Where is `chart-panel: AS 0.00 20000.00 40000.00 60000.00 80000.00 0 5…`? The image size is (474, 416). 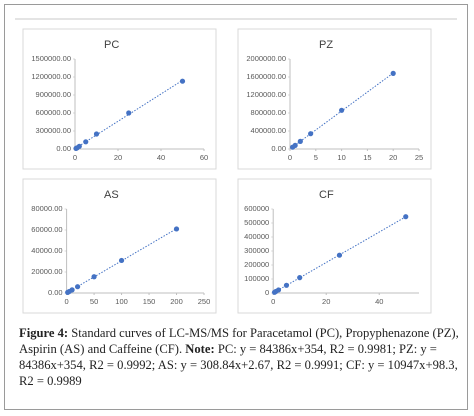
chart-panel: AS 0.00 20000.00 40000.00 60000.00 80000.00 0 5… is located at coordinates (119, 246).